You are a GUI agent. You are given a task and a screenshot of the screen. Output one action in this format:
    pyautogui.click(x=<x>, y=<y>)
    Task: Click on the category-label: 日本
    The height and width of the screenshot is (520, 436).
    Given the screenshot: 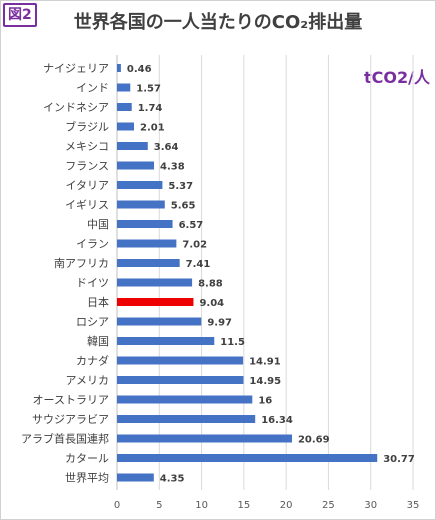 What is the action you would take?
    pyautogui.click(x=98, y=302)
    